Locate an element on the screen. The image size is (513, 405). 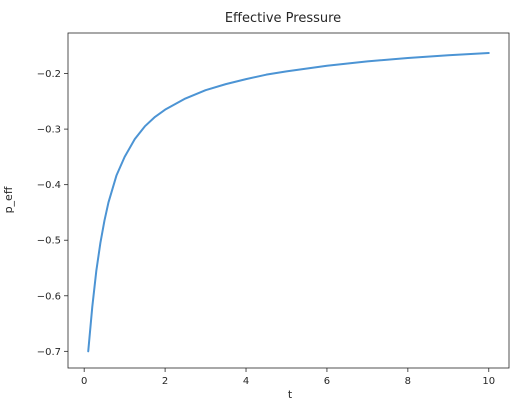
y-tick-label: −0.5 is located at coordinates (49, 241).